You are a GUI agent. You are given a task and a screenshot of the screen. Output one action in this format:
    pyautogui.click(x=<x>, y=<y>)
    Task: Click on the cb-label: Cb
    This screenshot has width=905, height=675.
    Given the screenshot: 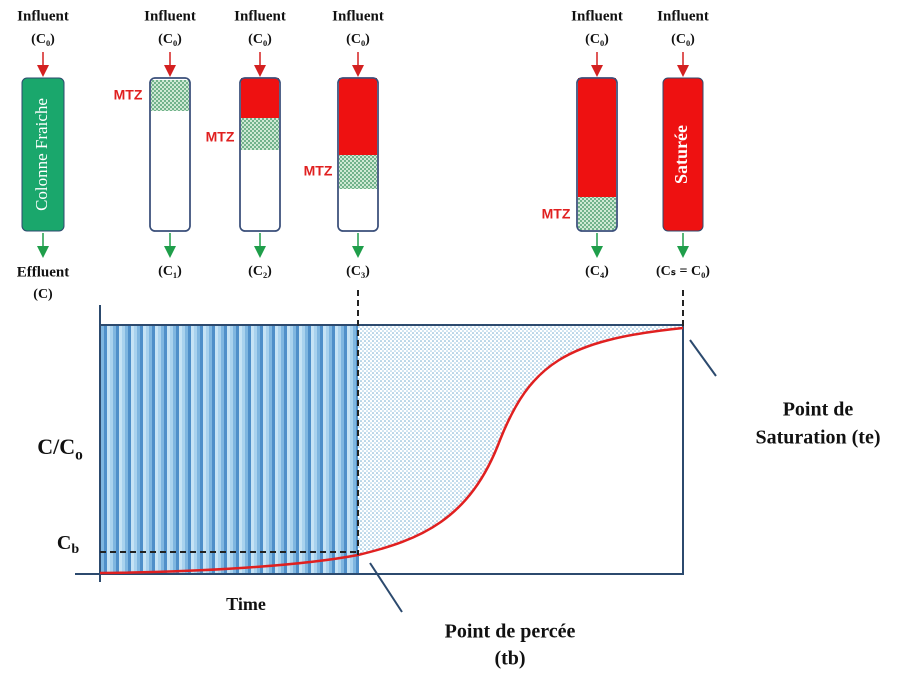 What is the action you would take?
    pyautogui.click(x=68, y=545)
    